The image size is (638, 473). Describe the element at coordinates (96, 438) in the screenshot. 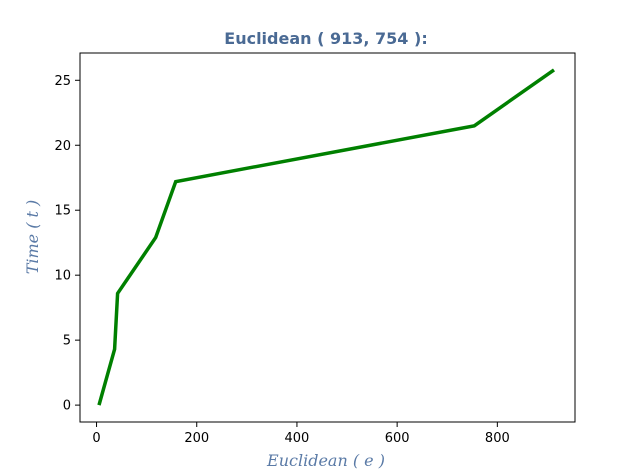

I see `x-tick-label: 0` at that location.